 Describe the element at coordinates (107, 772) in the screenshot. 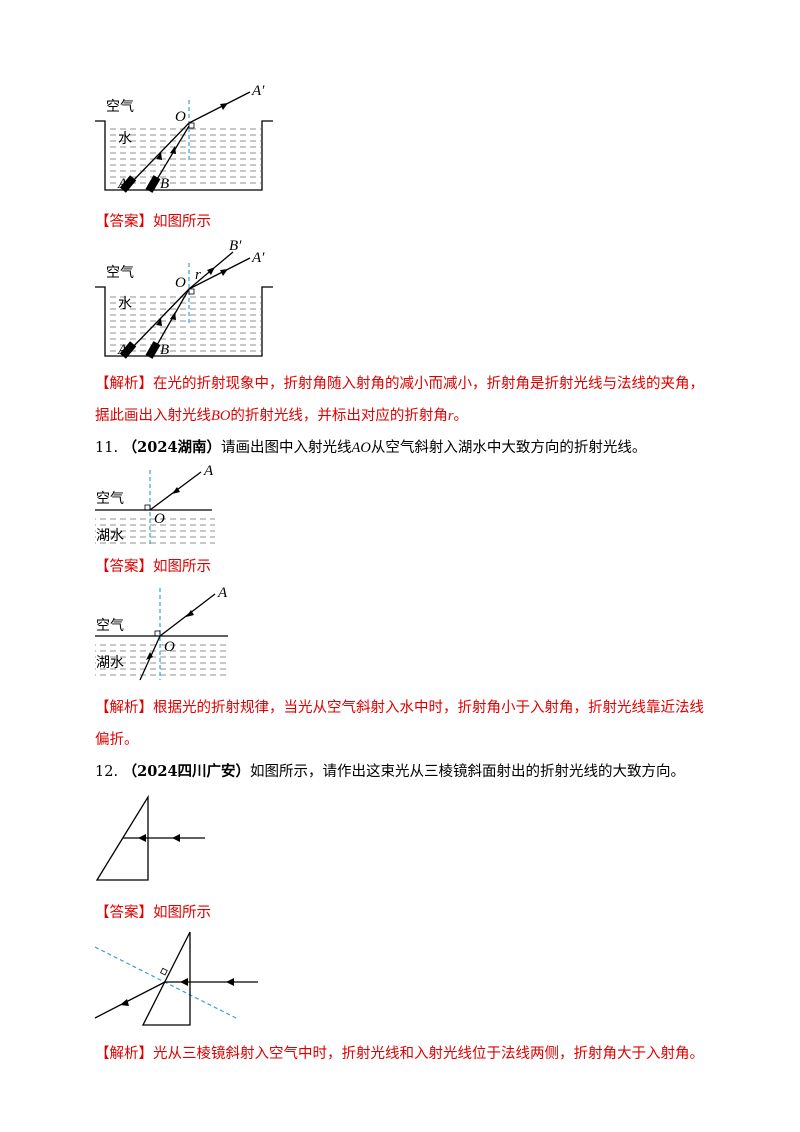

I see `number: 12.` at that location.